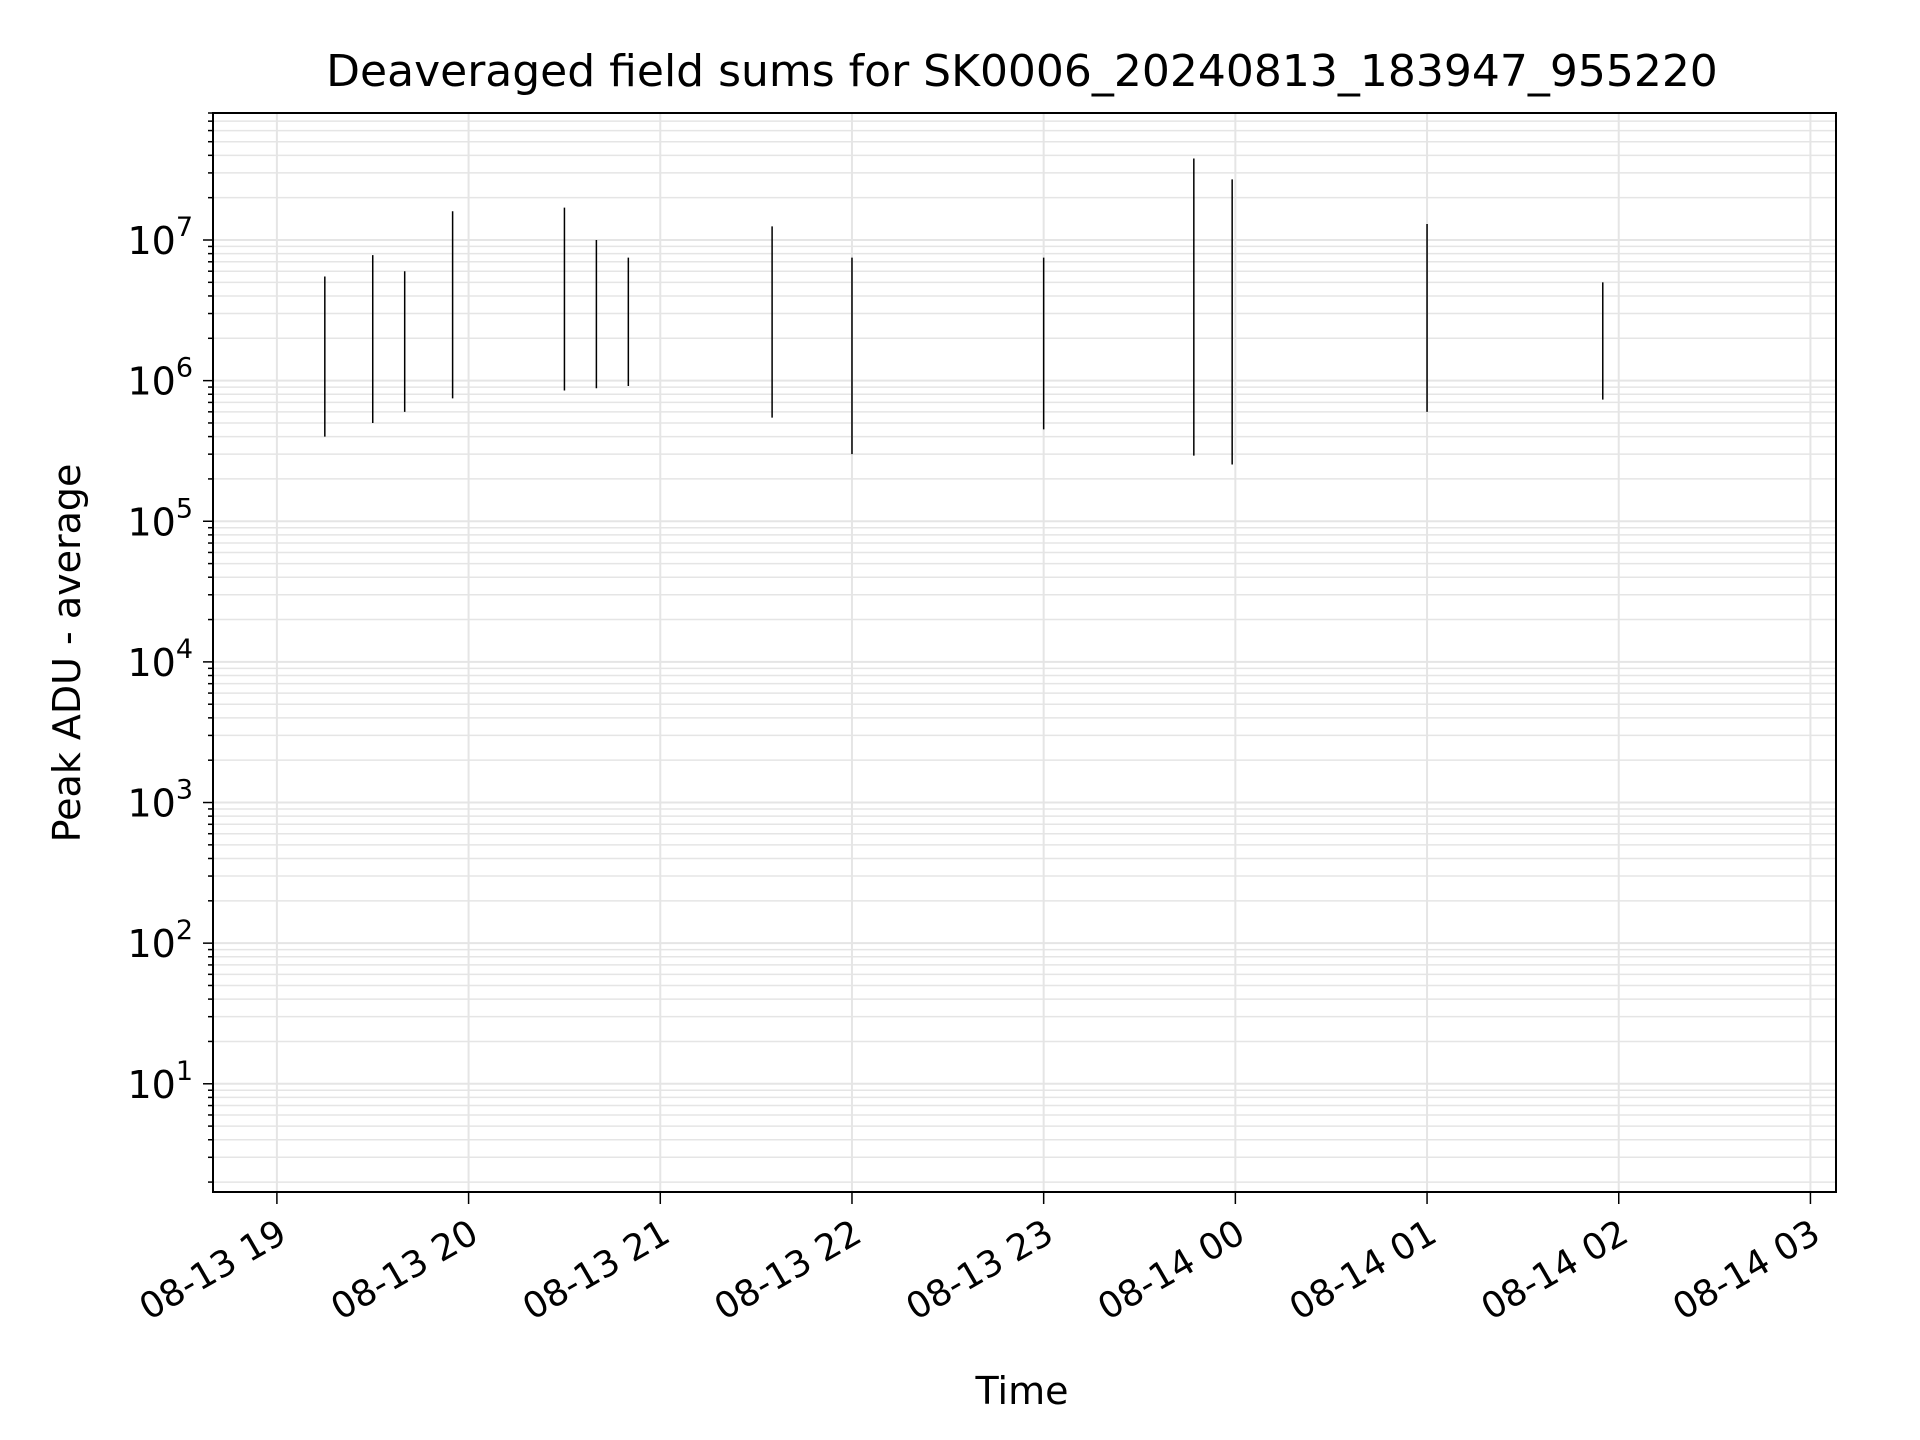 The width and height of the screenshot is (1920, 1440). I want to click on y-axis: 10¹ 10² 10³ 10⁴ 10⁵ 10⁶ 10⁷, so click(170, 647).